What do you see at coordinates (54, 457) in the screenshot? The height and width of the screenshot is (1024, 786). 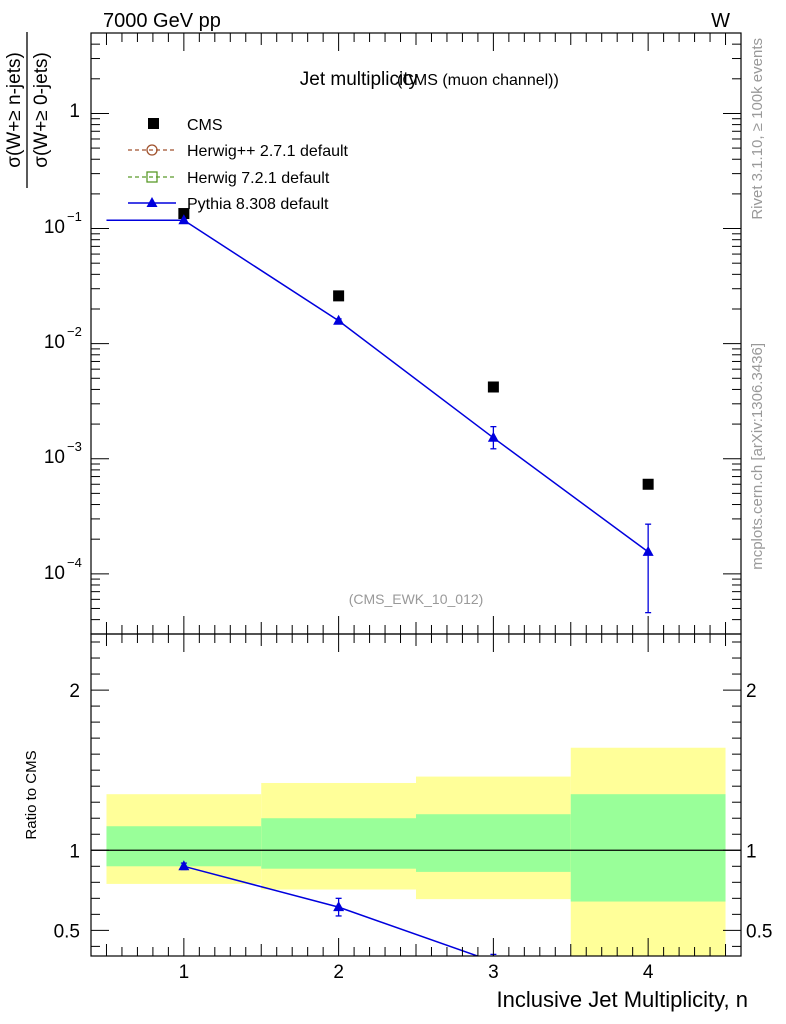 I see `ytick-label-1e-3: 10` at bounding box center [54, 457].